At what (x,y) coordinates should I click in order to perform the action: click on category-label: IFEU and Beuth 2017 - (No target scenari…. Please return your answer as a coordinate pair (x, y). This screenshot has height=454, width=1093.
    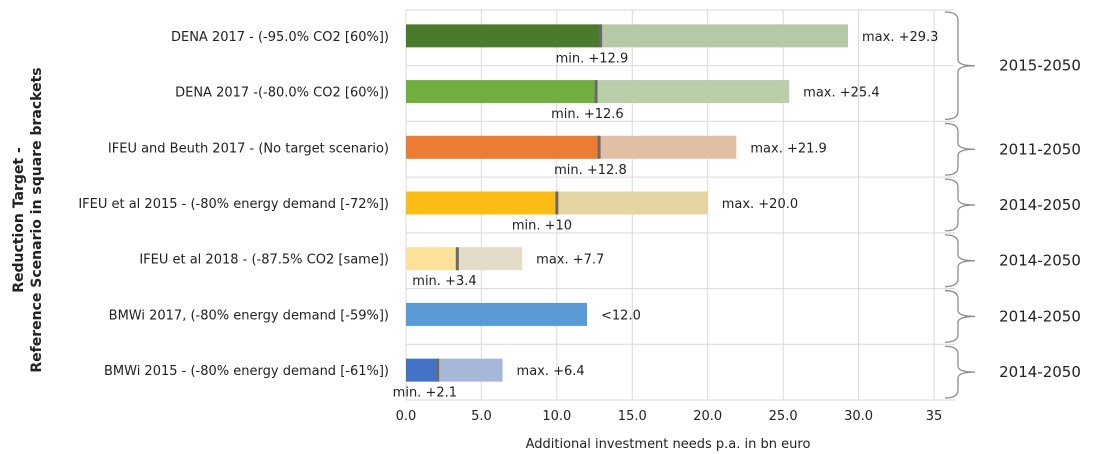
    Looking at the image, I should click on (248, 148).